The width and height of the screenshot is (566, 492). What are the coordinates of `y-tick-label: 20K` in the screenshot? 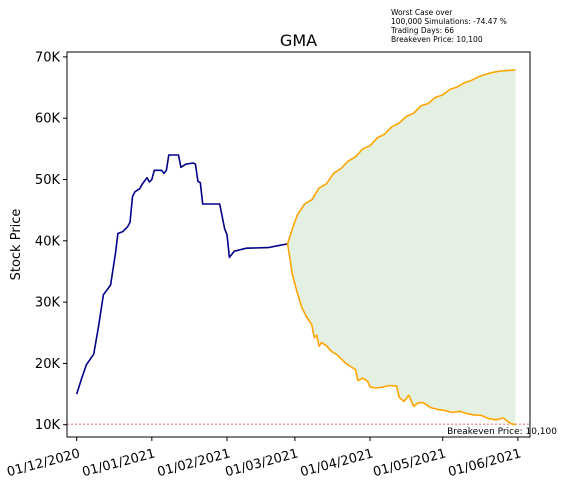 It's located at (48, 364).